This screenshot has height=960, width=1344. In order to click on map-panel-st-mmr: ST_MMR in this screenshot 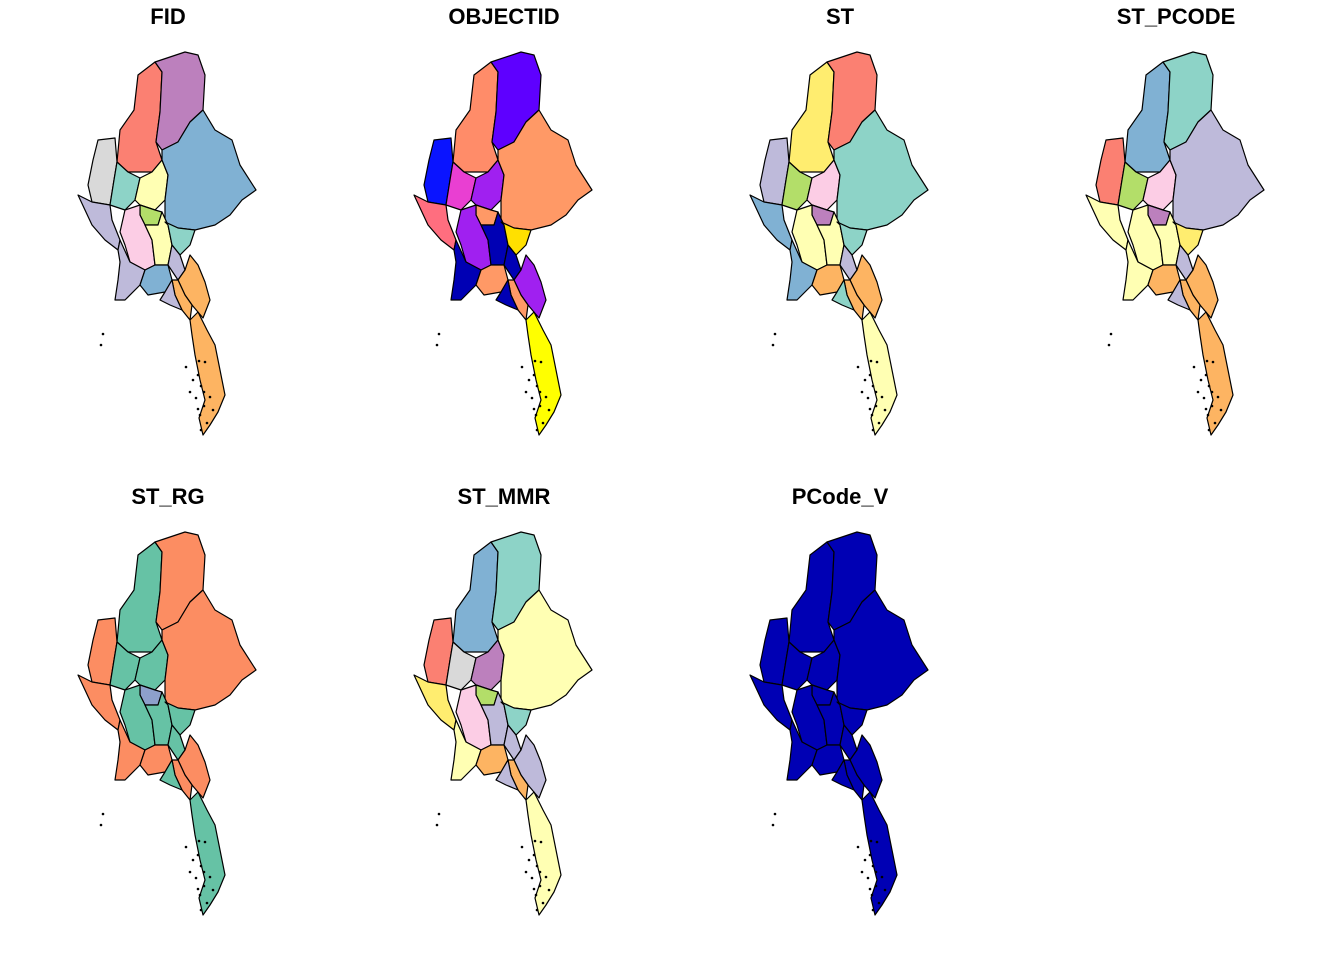, I will do `click(504, 720)`.